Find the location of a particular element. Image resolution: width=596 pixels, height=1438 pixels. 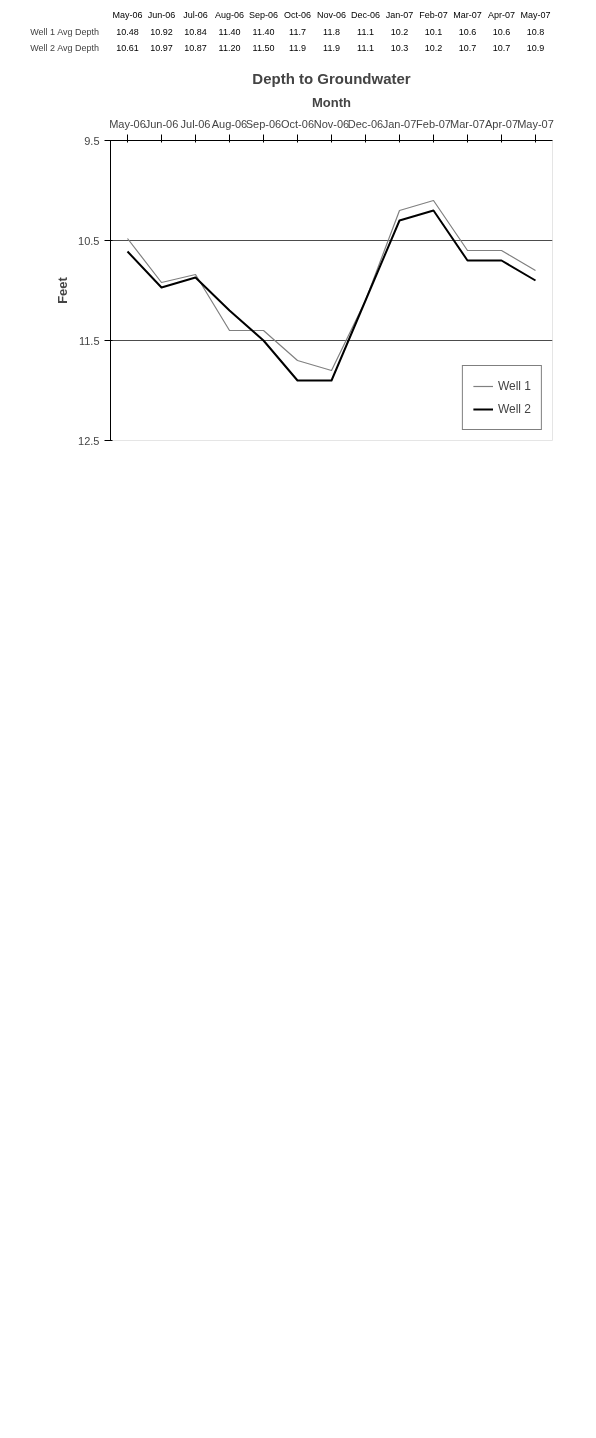

x-tick-label: May-07 is located at coordinates (535, 123).